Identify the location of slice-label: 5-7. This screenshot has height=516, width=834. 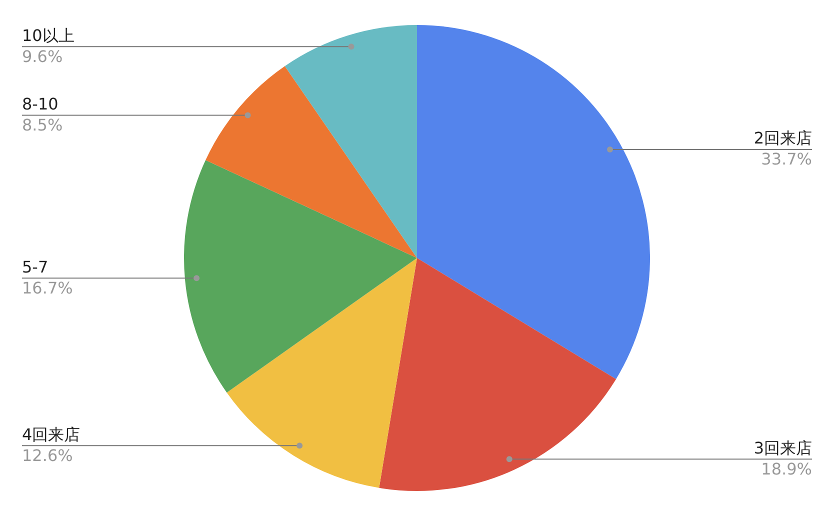
(35, 266).